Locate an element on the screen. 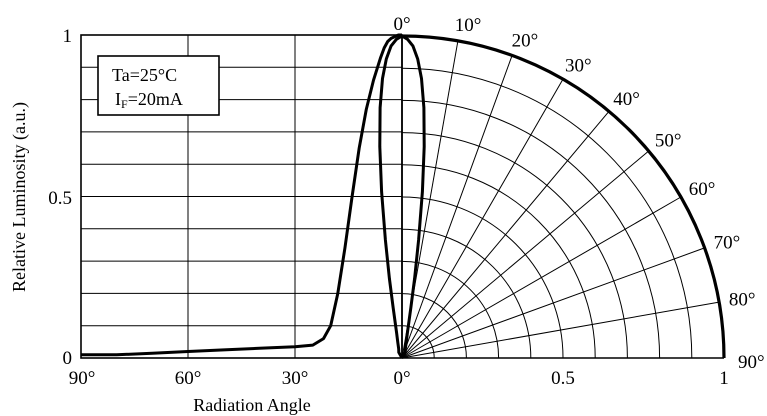 This screenshot has width=767, height=416. polar-angle-label: 80° is located at coordinates (742, 299).